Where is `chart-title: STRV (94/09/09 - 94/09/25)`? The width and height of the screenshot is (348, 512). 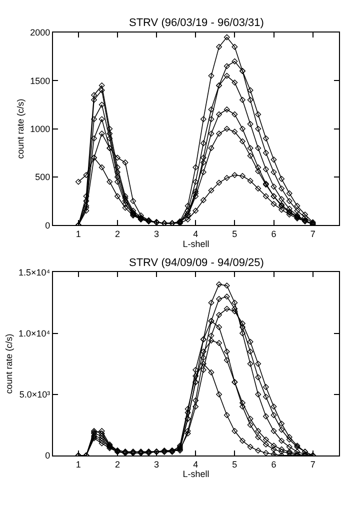
chart-title: STRV (94/09/09 - 94/09/25) is located at coordinates (196, 263).